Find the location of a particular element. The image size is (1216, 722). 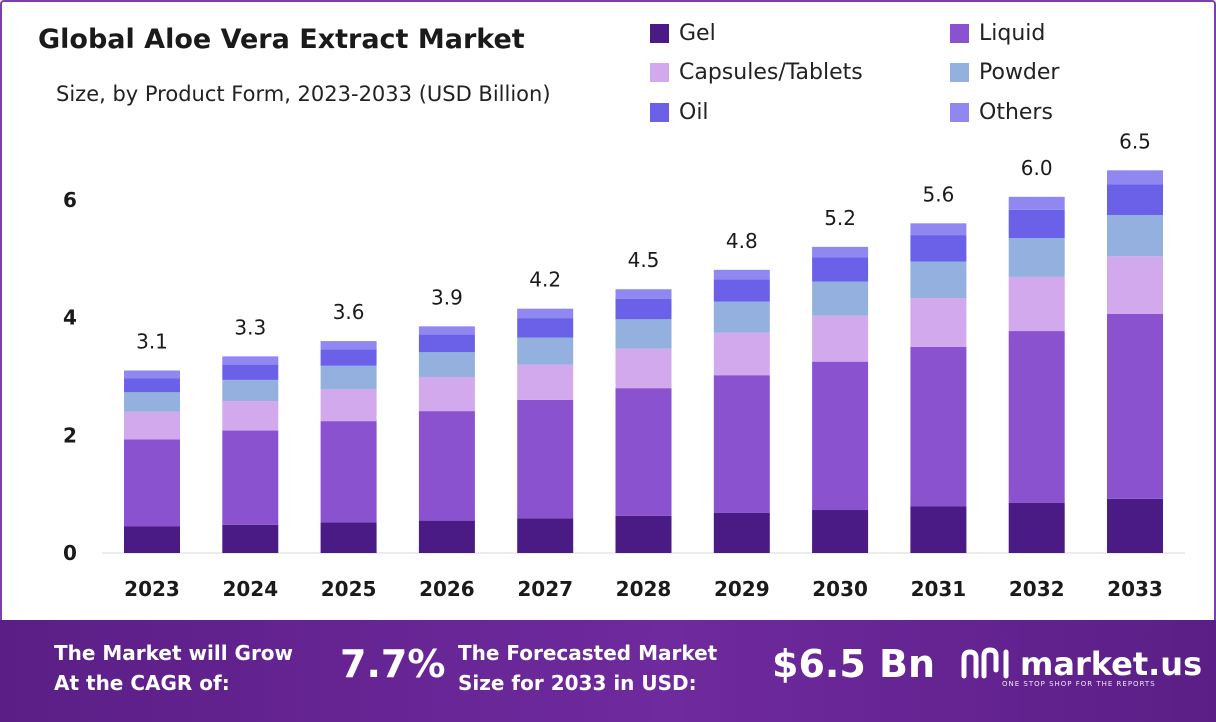

total-value-label: 5.6 is located at coordinates (938, 194).